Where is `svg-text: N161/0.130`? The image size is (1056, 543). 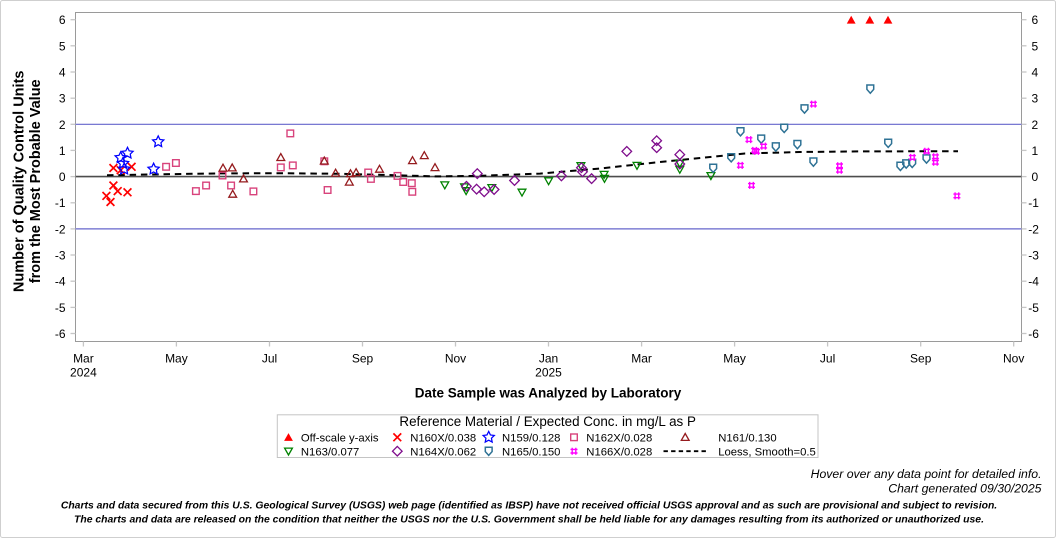 svg-text: N161/0.130 is located at coordinates (747, 439).